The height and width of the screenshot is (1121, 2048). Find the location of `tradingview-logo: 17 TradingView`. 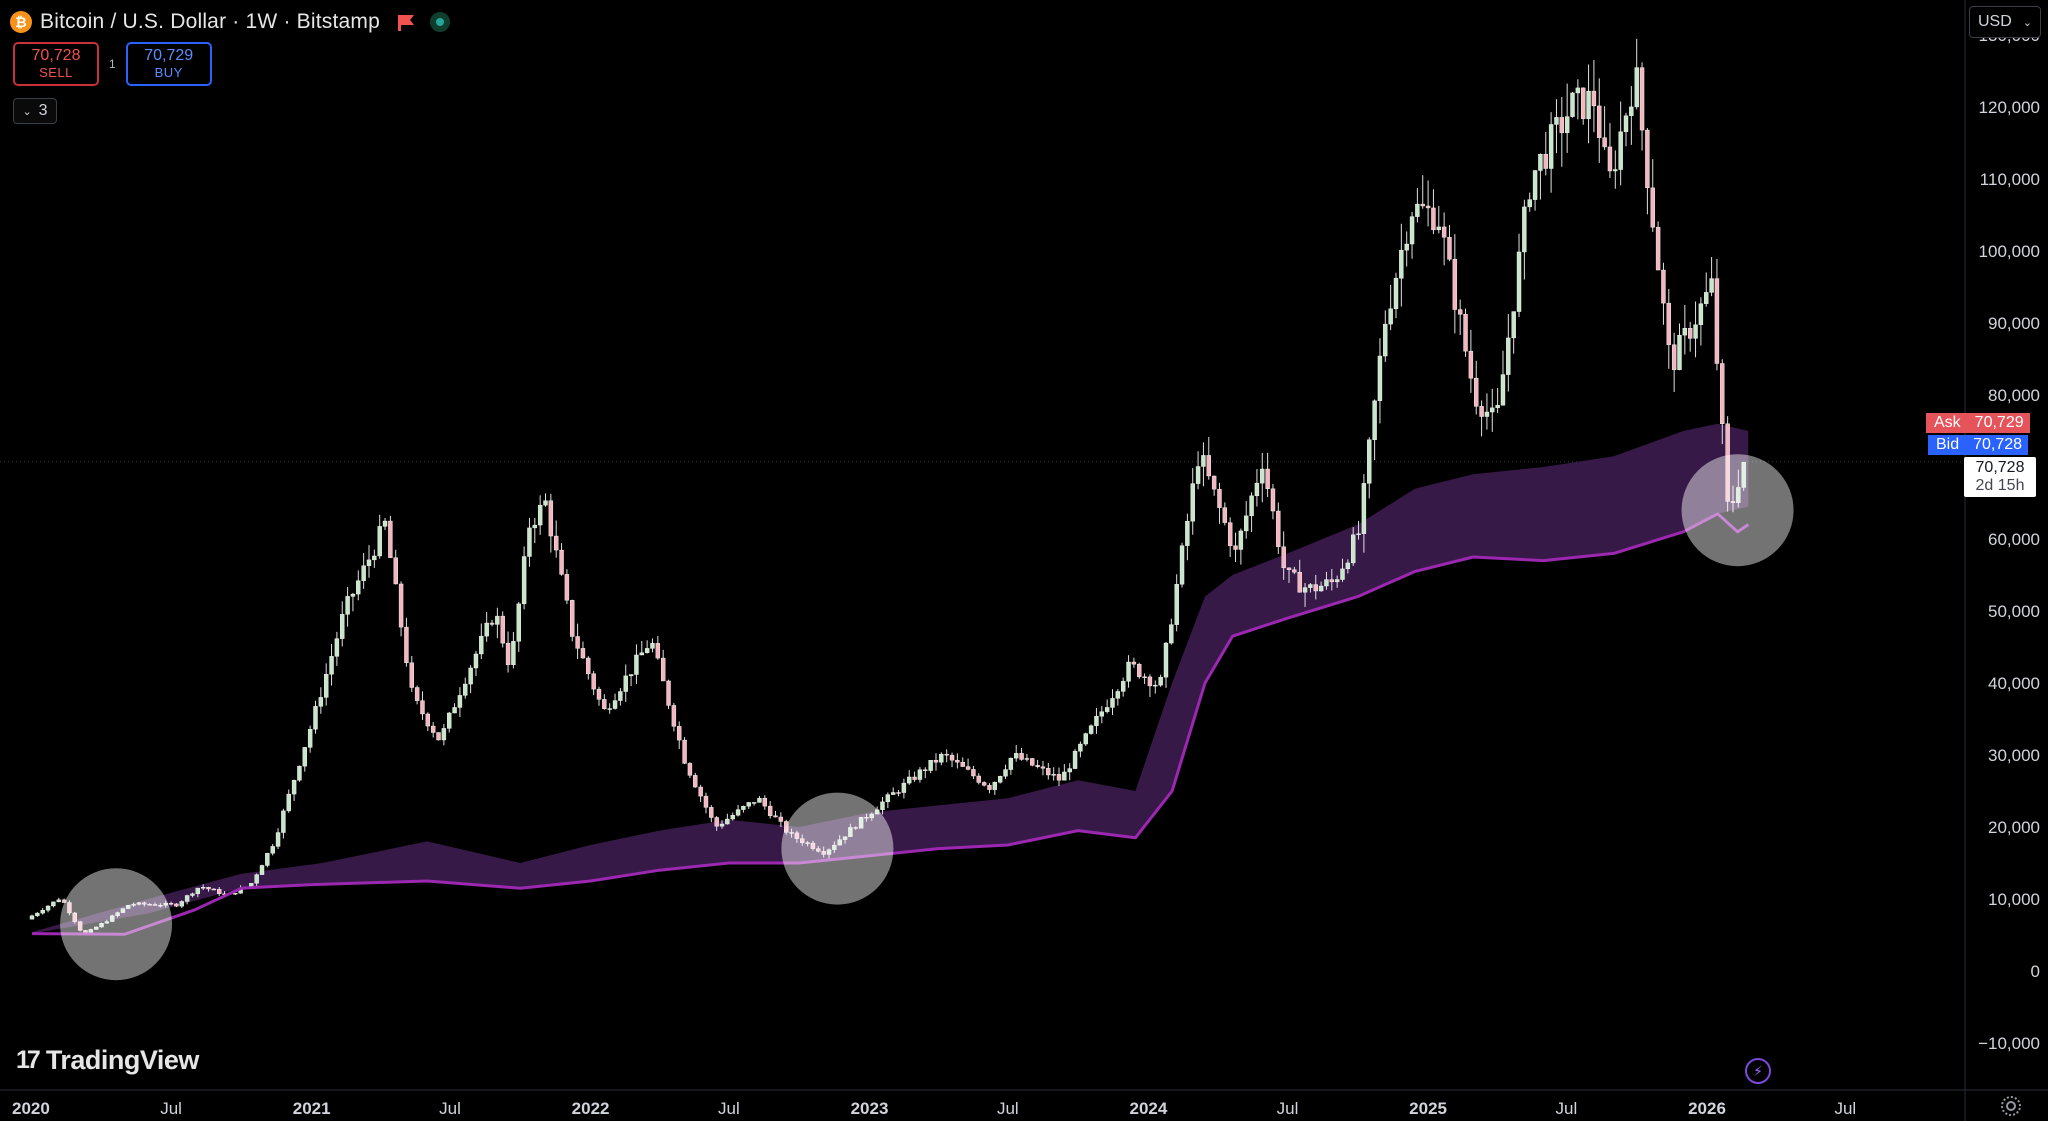

tradingview-logo: 17 TradingView is located at coordinates (107, 1060).